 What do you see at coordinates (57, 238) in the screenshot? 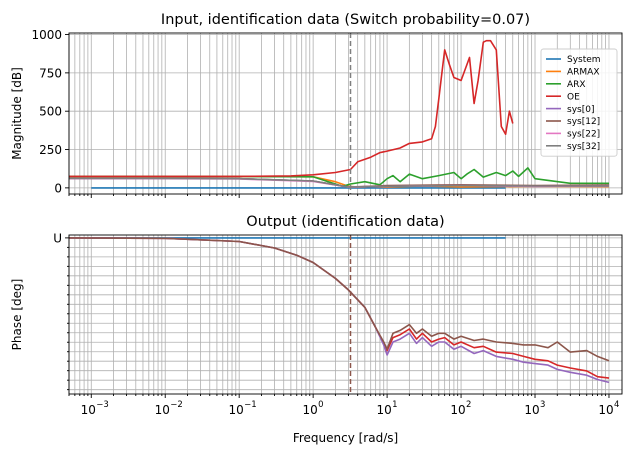
I see `phase-ytick-label: U` at bounding box center [57, 238].